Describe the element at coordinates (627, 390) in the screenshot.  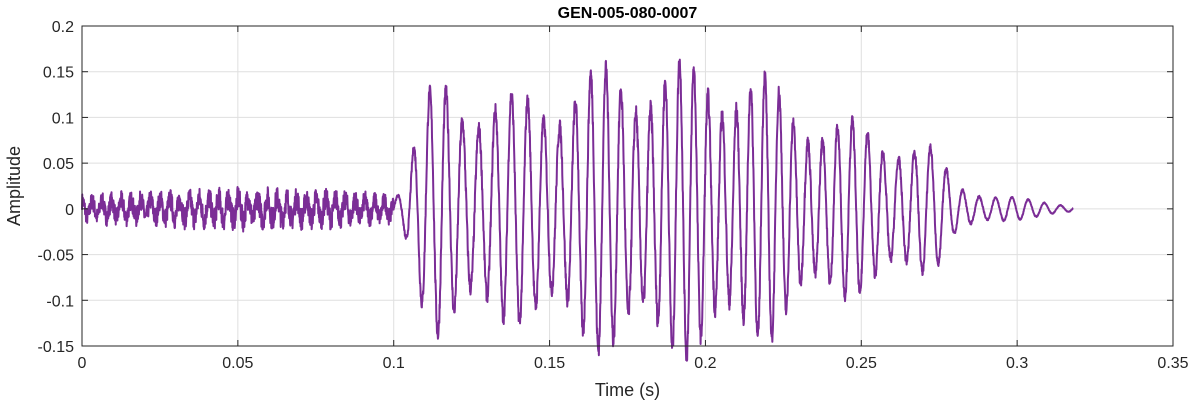
I see `x-axis-label: Time (s)` at that location.